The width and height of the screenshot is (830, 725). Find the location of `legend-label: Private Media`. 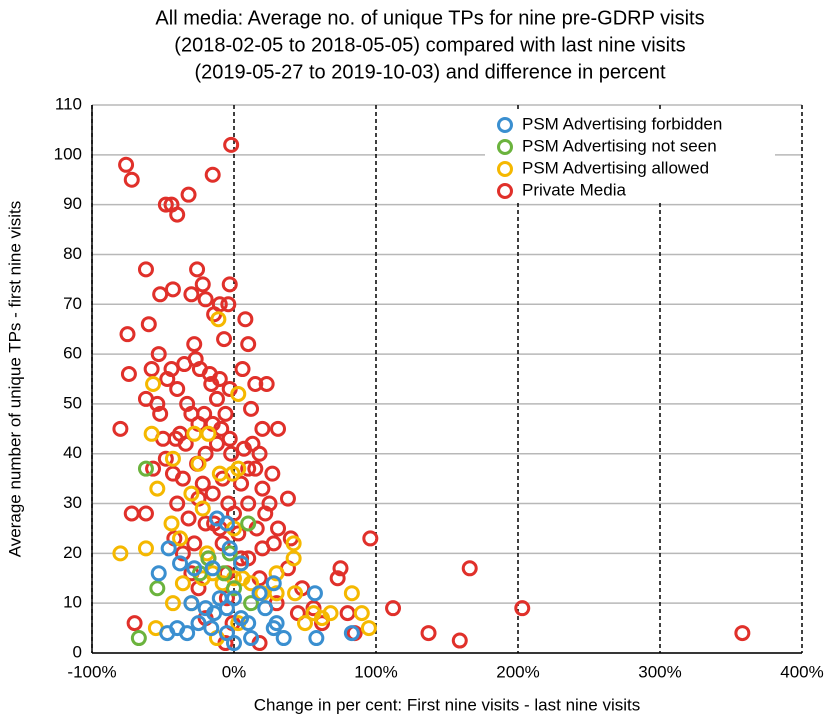

legend-label: Private Media is located at coordinates (574, 189).